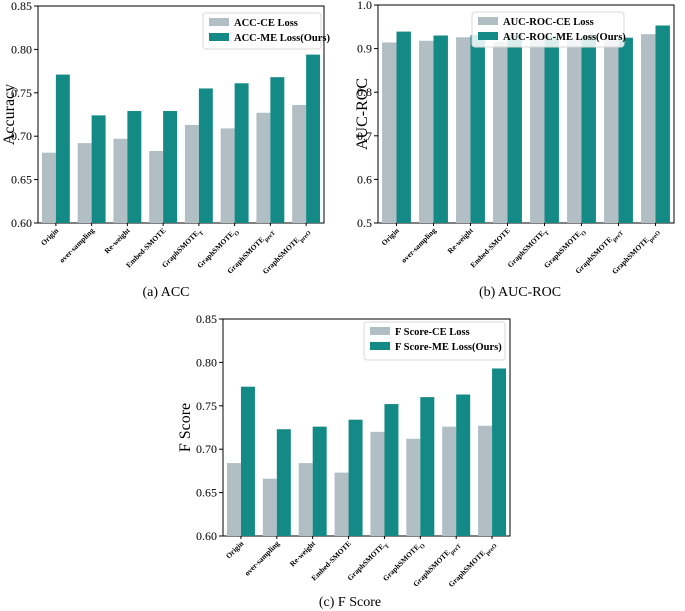 This screenshot has height=611, width=685. Describe the element at coordinates (21, 180) in the screenshot. I see `y-tick-label: 0.65` at that location.